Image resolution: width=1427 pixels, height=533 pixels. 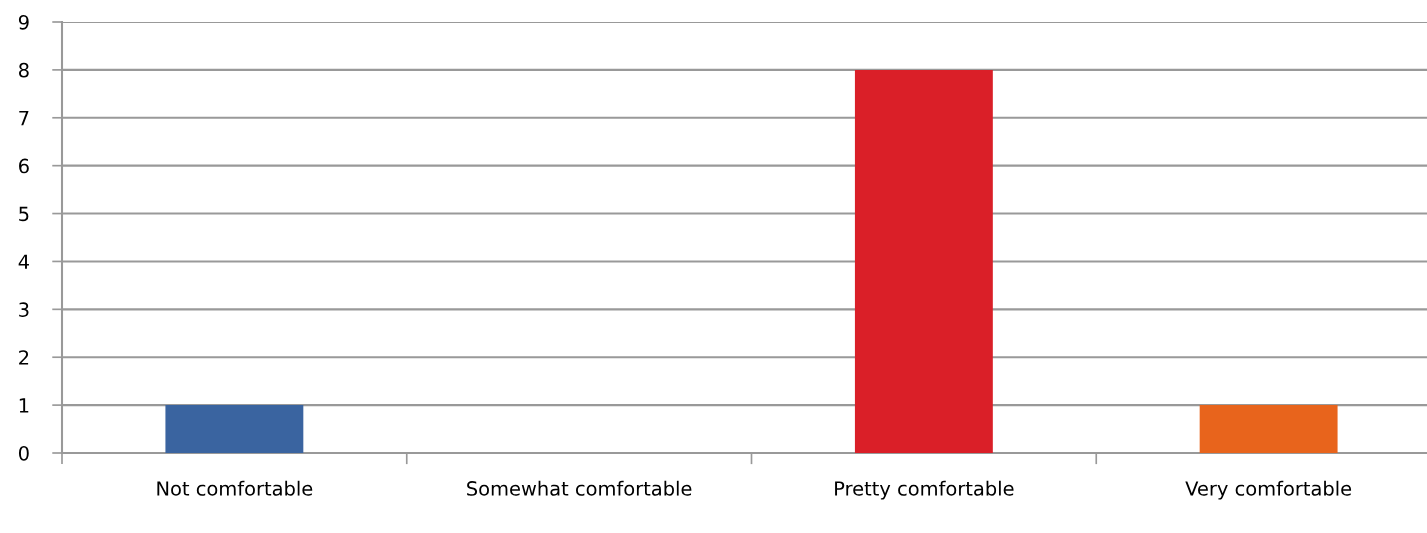 What do you see at coordinates (23, 22) in the screenshot?
I see `y-tick-label: 9` at bounding box center [23, 22].